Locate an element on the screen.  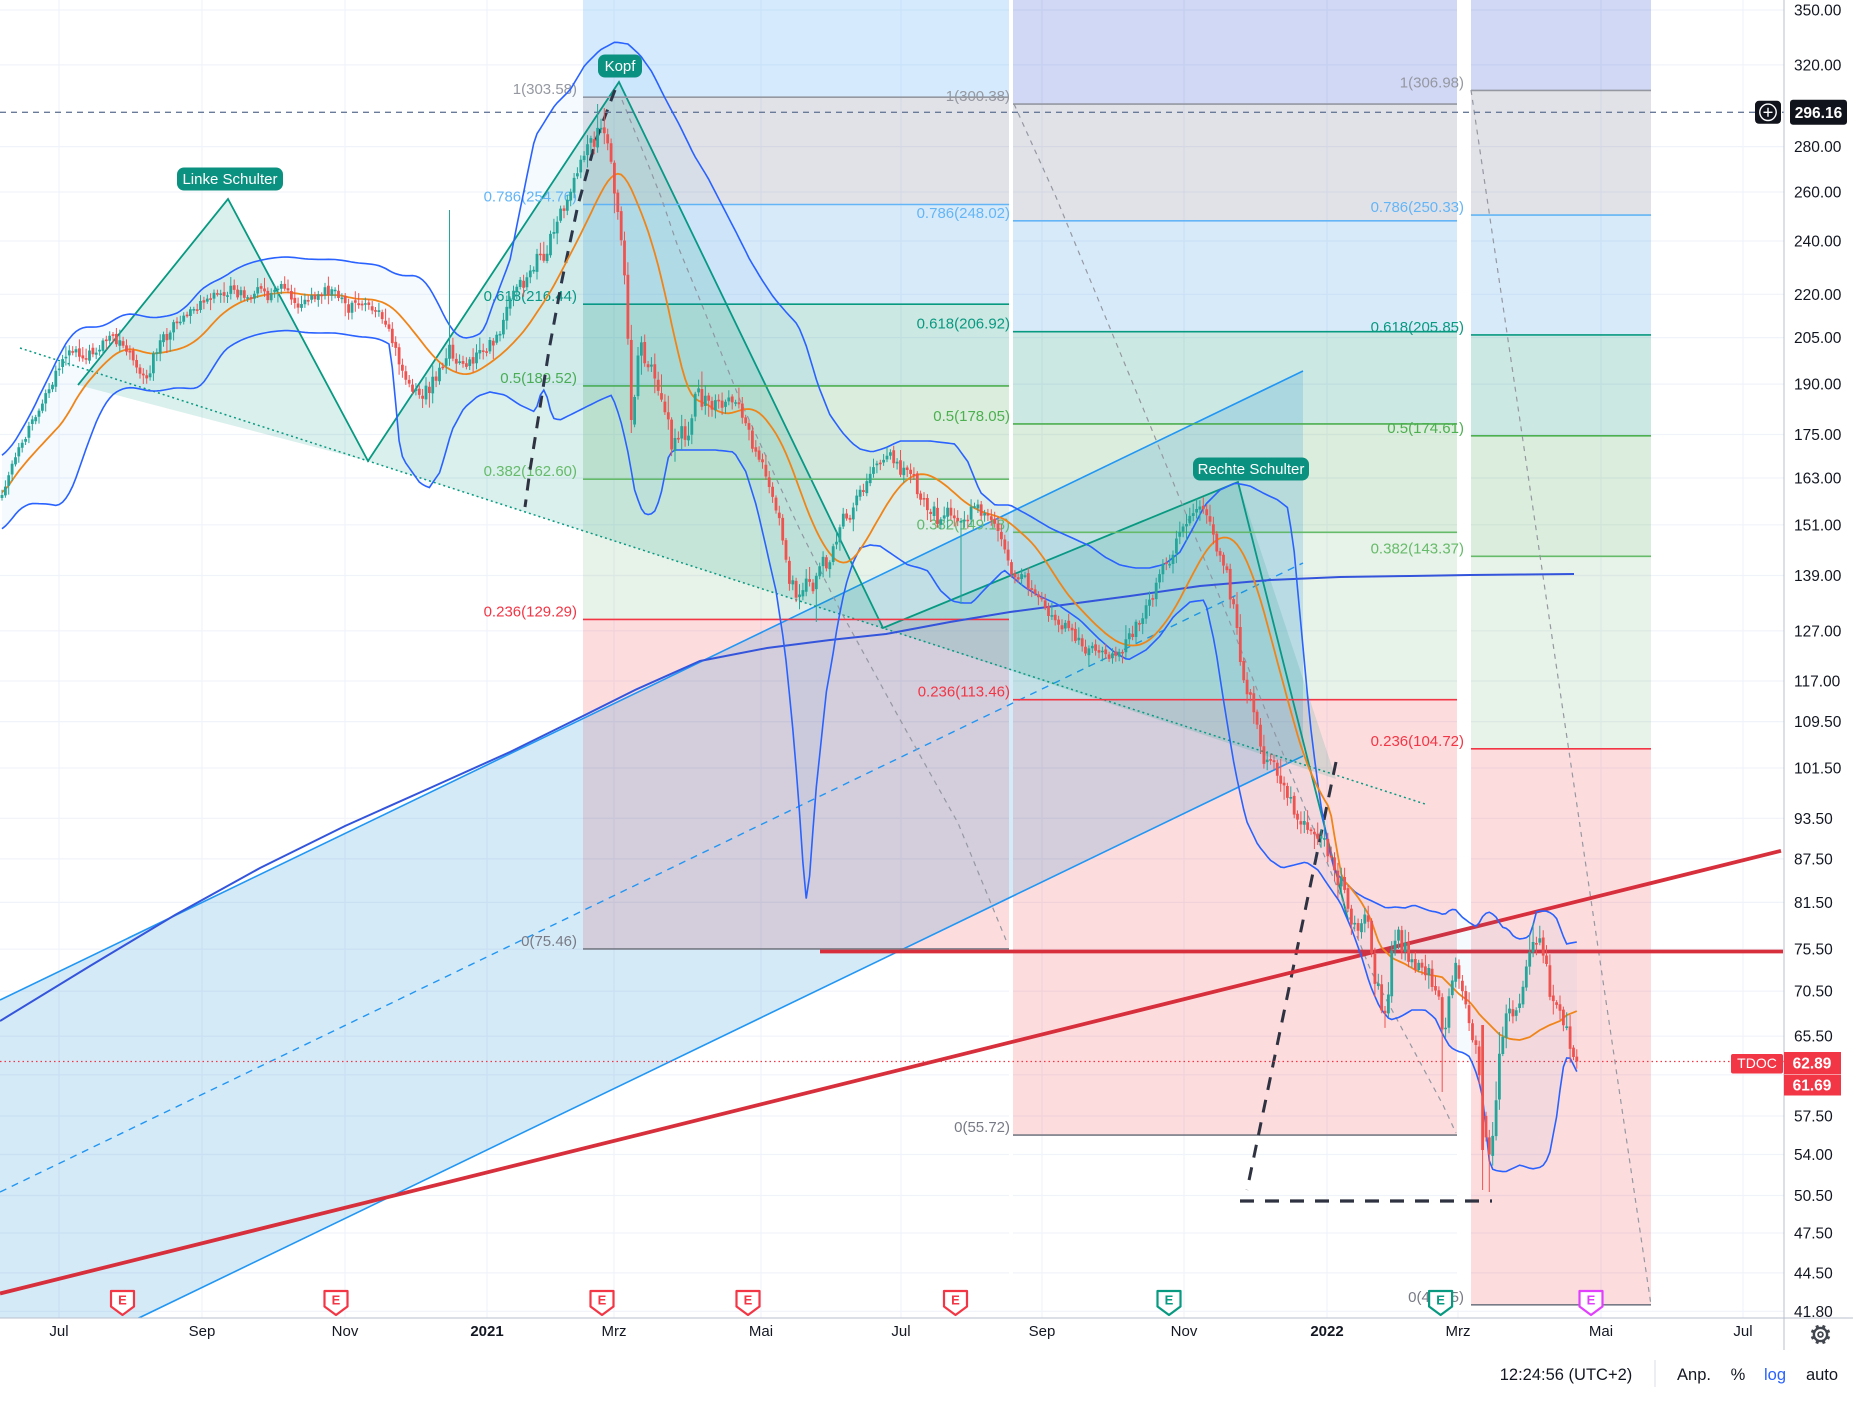
svg-text: auto is located at coordinates (1822, 1375).